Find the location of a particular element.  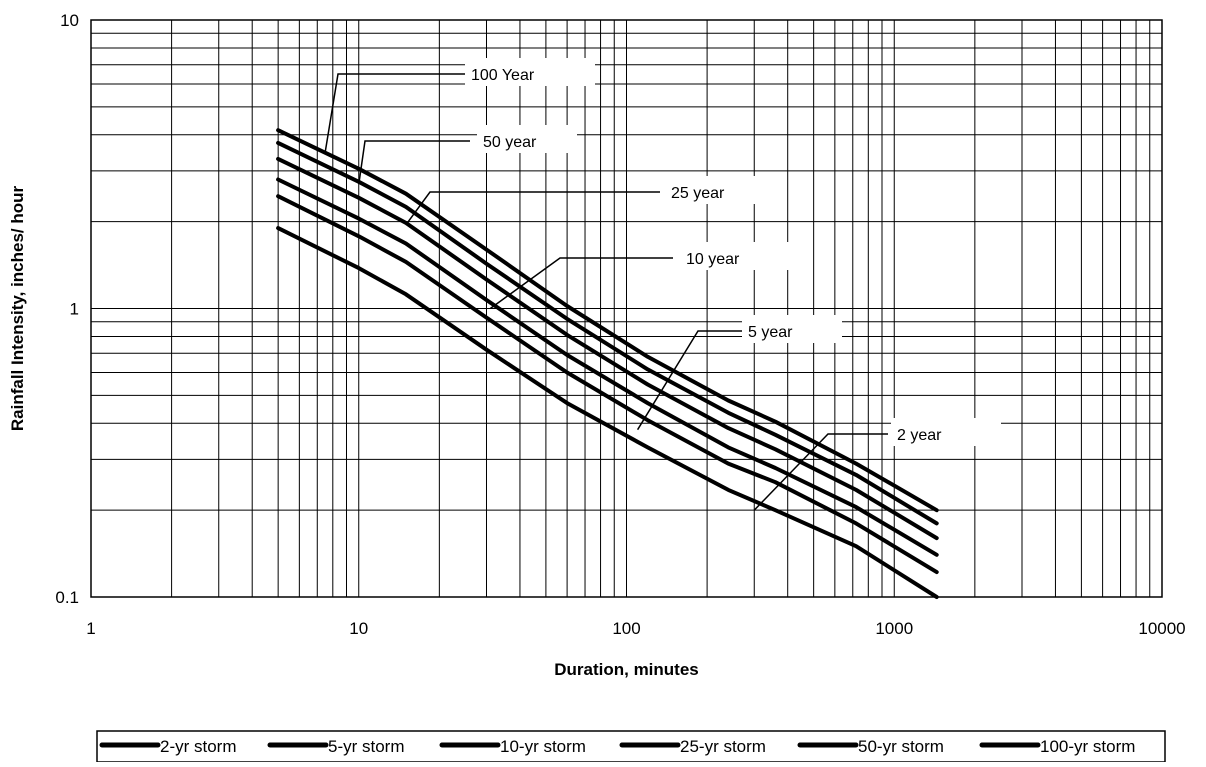

x-tick-label: 10000 is located at coordinates (1161, 628).